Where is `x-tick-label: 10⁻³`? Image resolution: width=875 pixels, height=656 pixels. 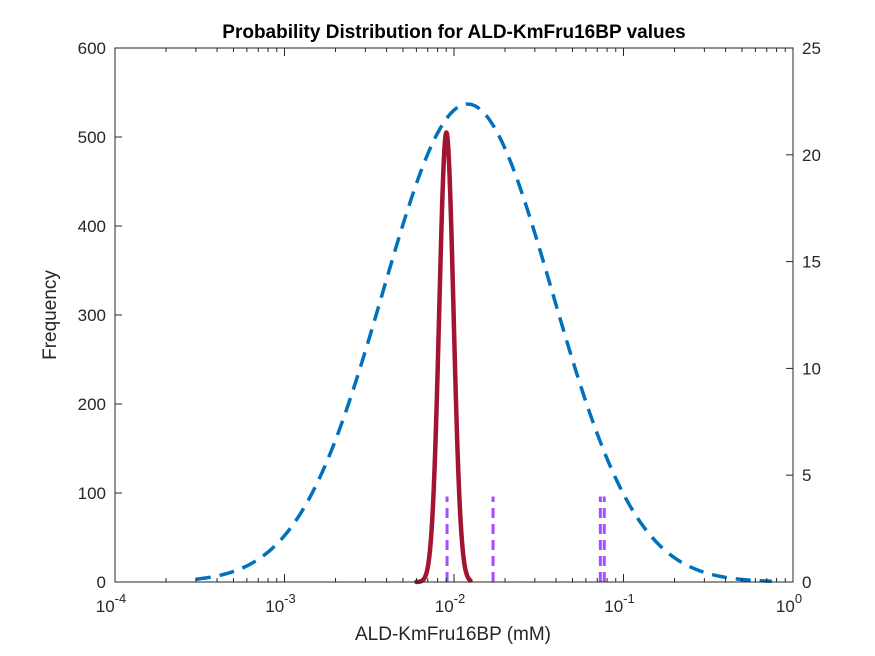
x-tick-label: 10⁻³ is located at coordinates (280, 603).